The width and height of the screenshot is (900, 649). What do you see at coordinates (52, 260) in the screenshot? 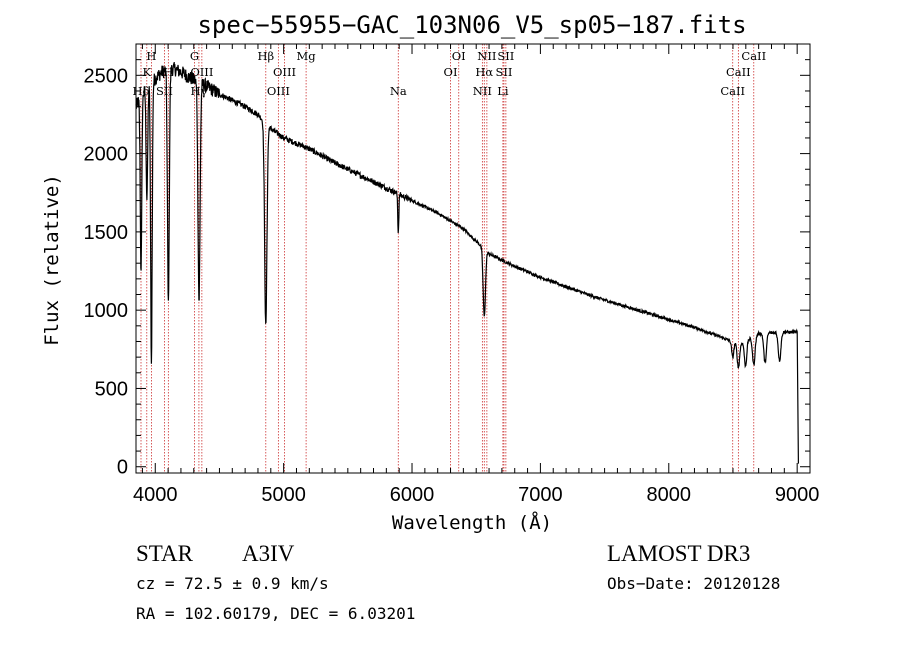
I see `y-axis-label: Flux (relative)` at bounding box center [52, 260].